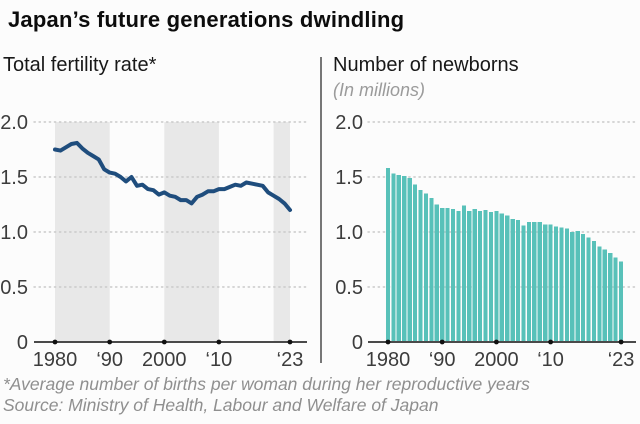  Describe the element at coordinates (379, 90) in the screenshot. I see `newborns-unit-note: (In millions)` at that location.